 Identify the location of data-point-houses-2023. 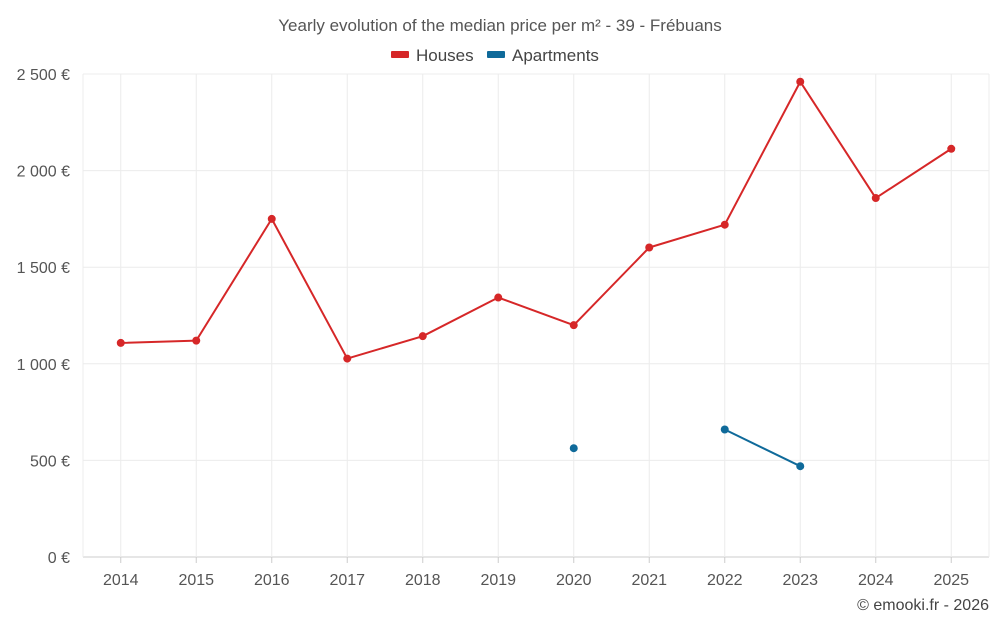
(800, 81).